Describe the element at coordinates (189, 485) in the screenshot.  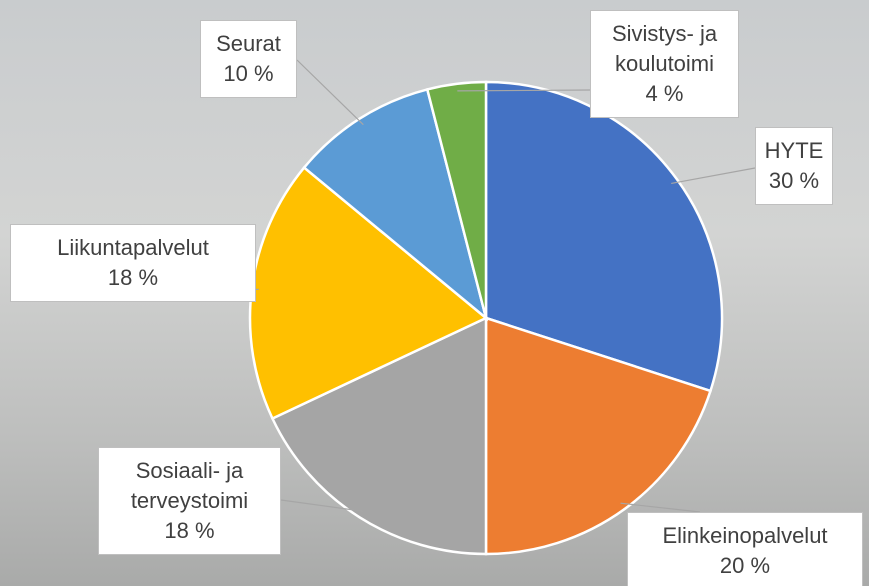
I see `category-label: Sosiaali- ja terveystoimi` at that location.